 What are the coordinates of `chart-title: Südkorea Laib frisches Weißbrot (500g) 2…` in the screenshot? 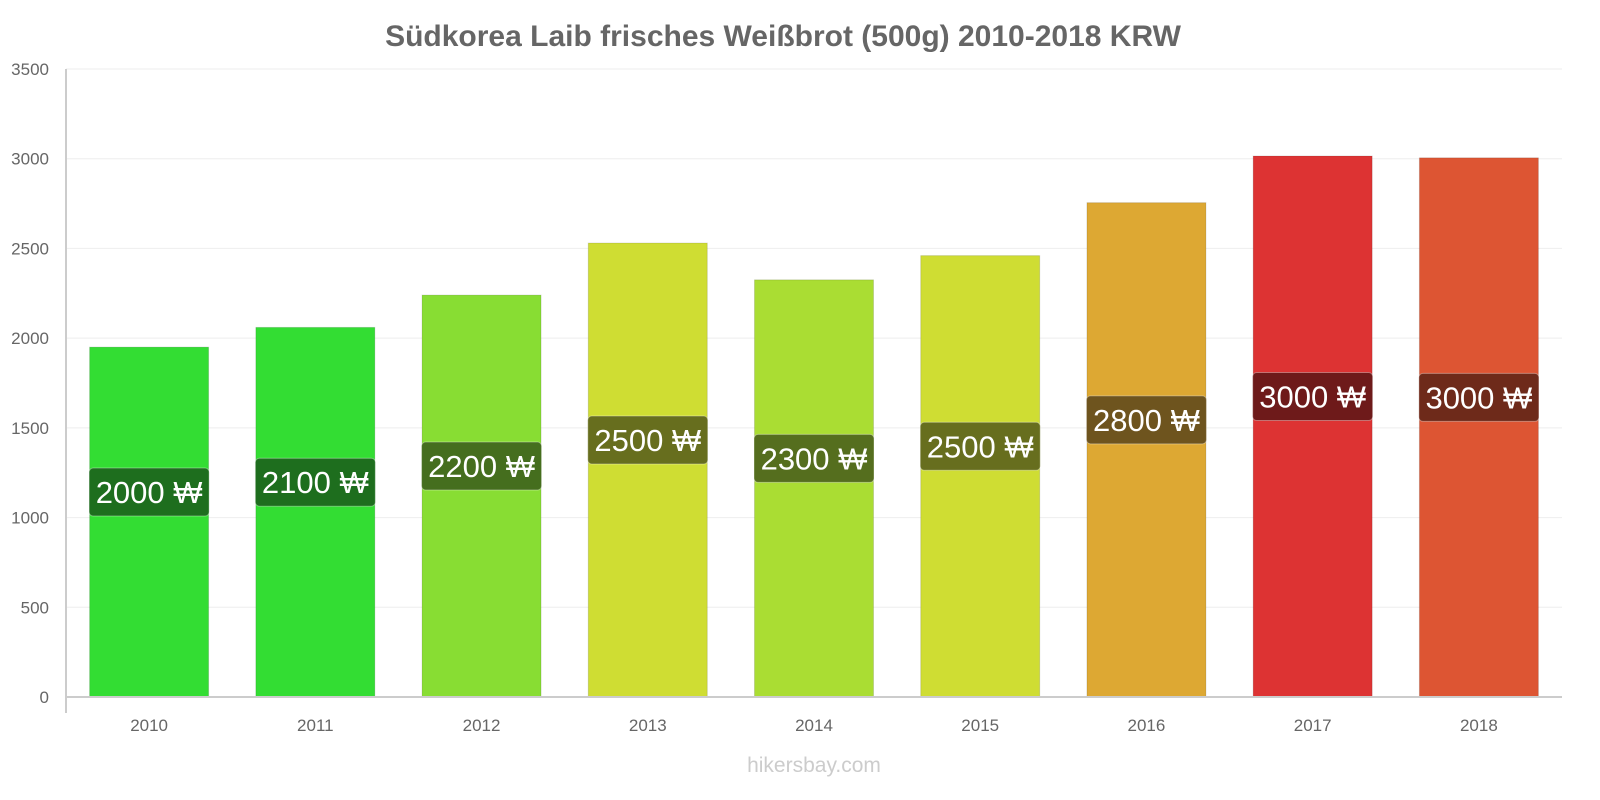 It's located at (783, 36).